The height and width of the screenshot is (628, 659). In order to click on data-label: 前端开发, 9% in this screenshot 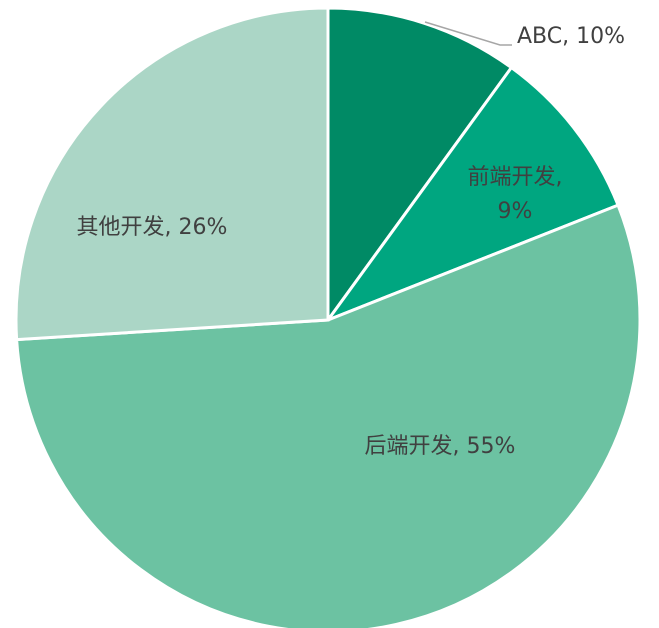, I will do `click(514, 194)`.